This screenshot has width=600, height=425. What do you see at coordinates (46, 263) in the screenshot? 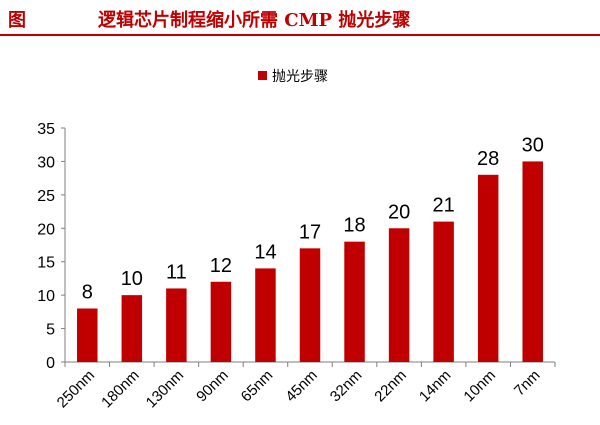
I see `y-tick-label: 15` at bounding box center [46, 263].